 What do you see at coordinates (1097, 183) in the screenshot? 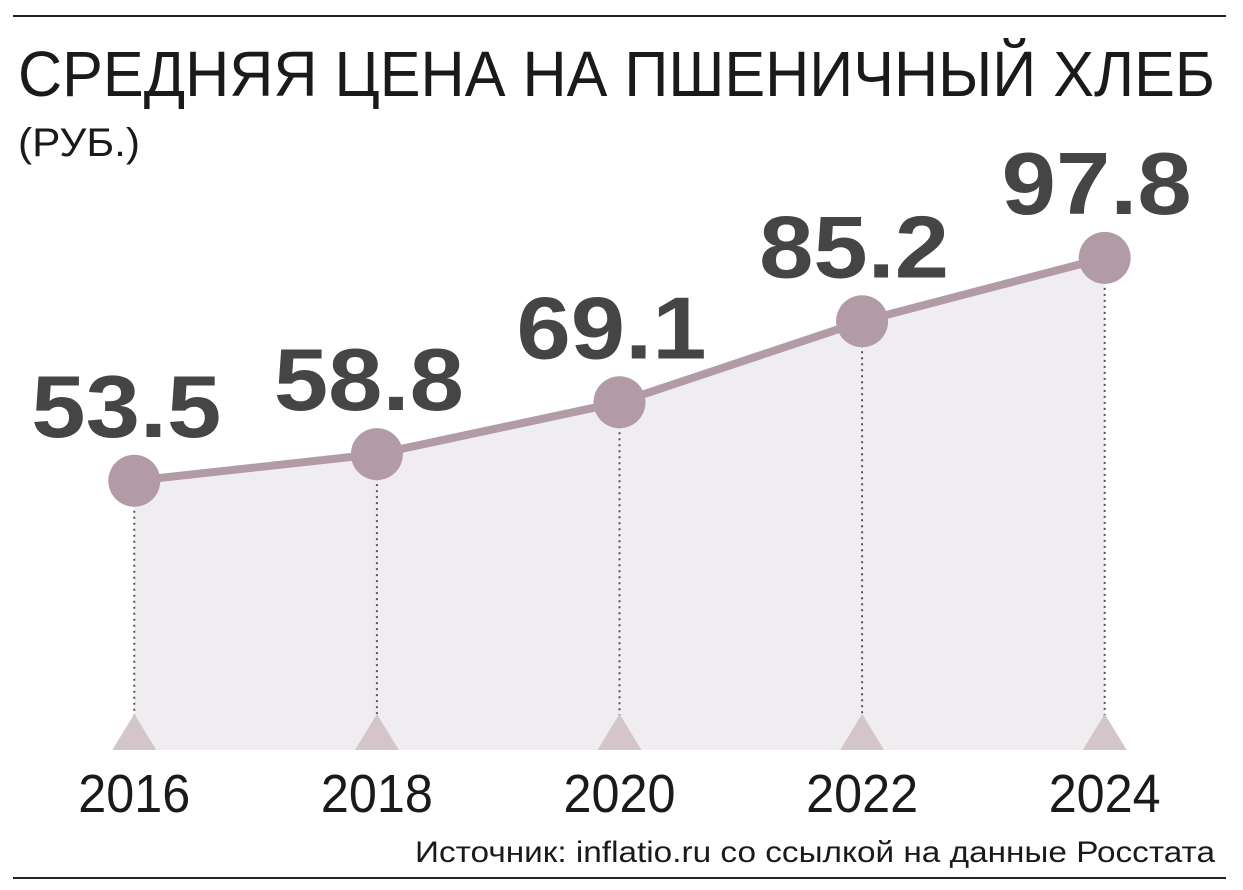
I see `data-label: 97.8` at bounding box center [1097, 183].